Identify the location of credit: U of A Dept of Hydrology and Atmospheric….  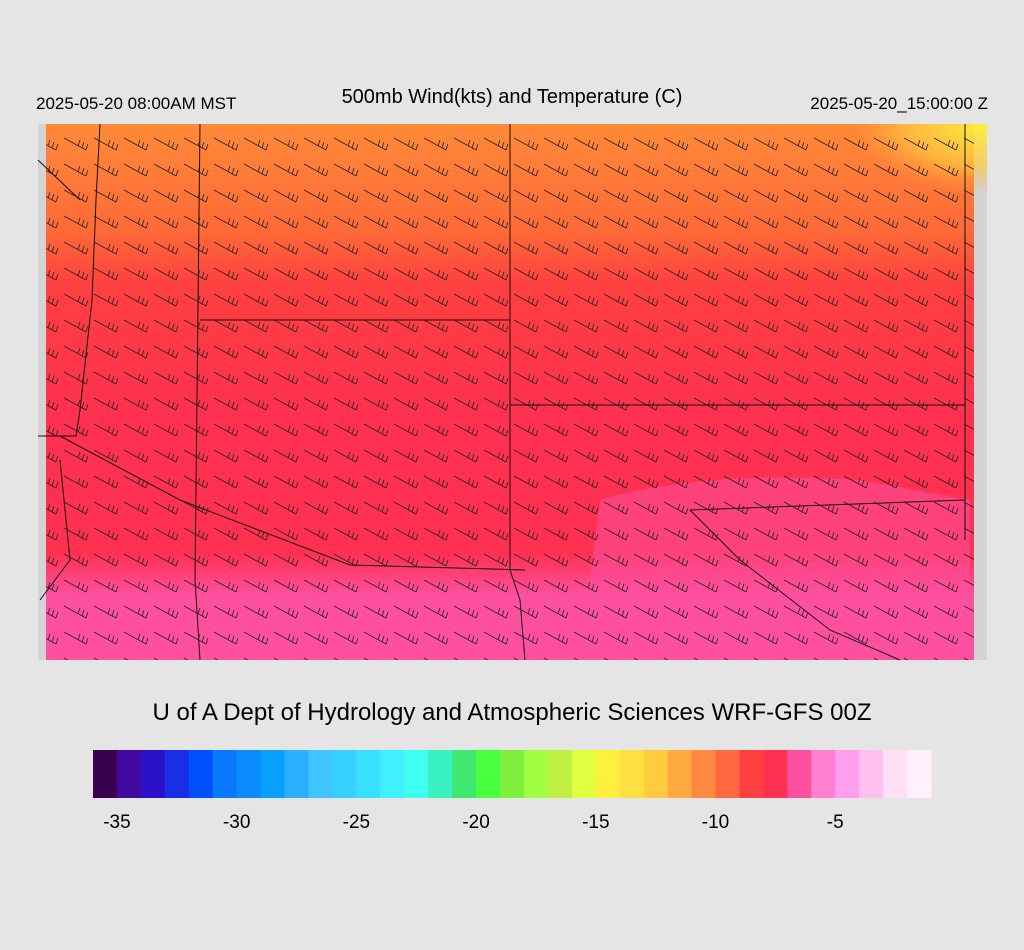
(512, 712).